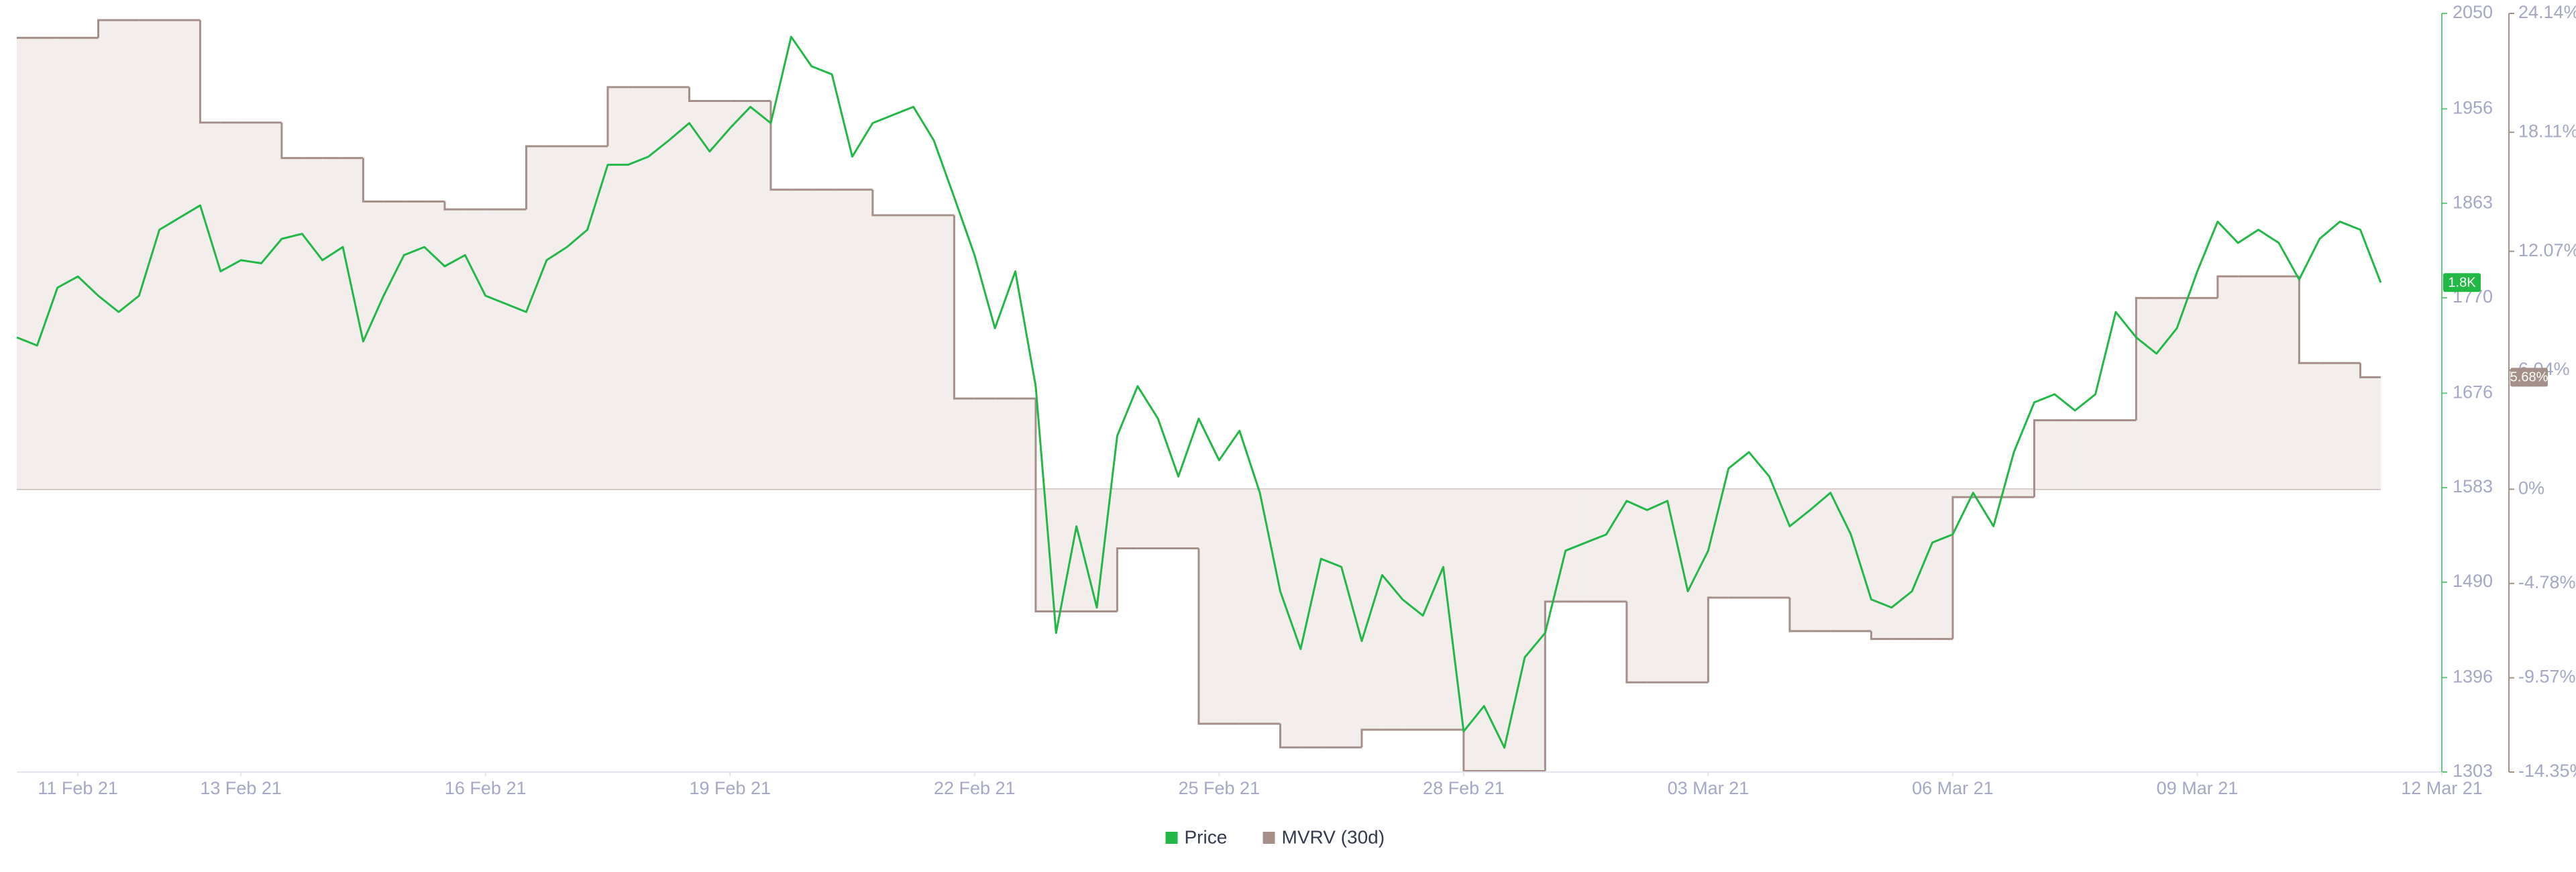 This screenshot has height=872, width=2576. What do you see at coordinates (78, 788) in the screenshot?
I see `x-tick-label: 11 Feb 21` at bounding box center [78, 788].